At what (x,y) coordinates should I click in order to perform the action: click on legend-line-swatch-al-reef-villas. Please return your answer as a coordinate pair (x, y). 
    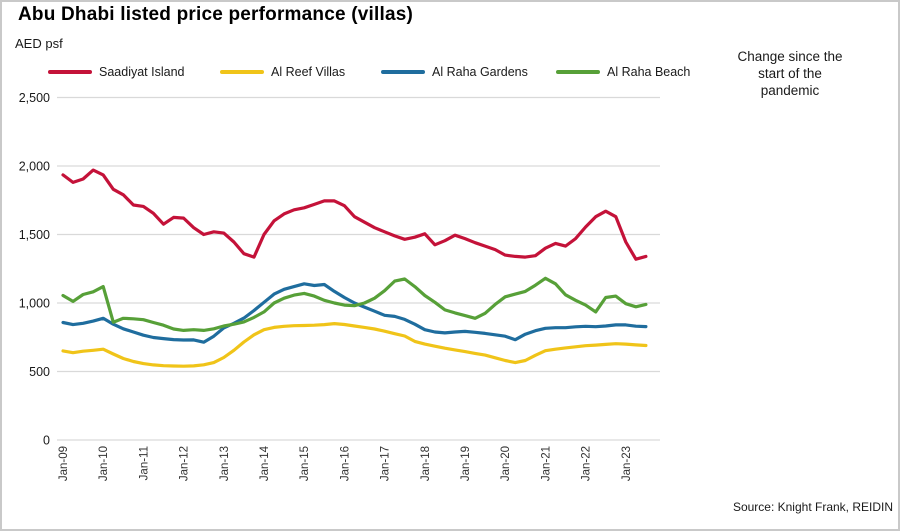
    Looking at the image, I should click on (242, 72).